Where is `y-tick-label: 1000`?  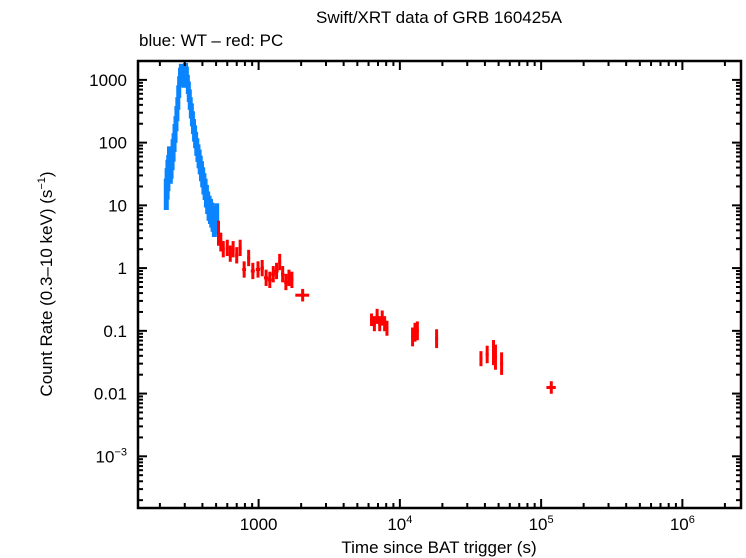 y-tick-label: 1000 is located at coordinates (108, 80).